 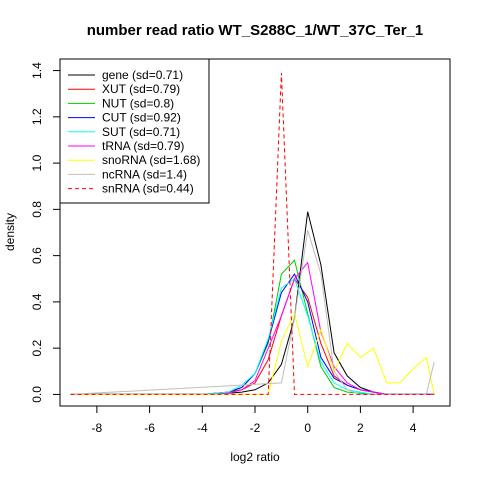 I want to click on x-tick-label: 4, so click(x=413, y=428).